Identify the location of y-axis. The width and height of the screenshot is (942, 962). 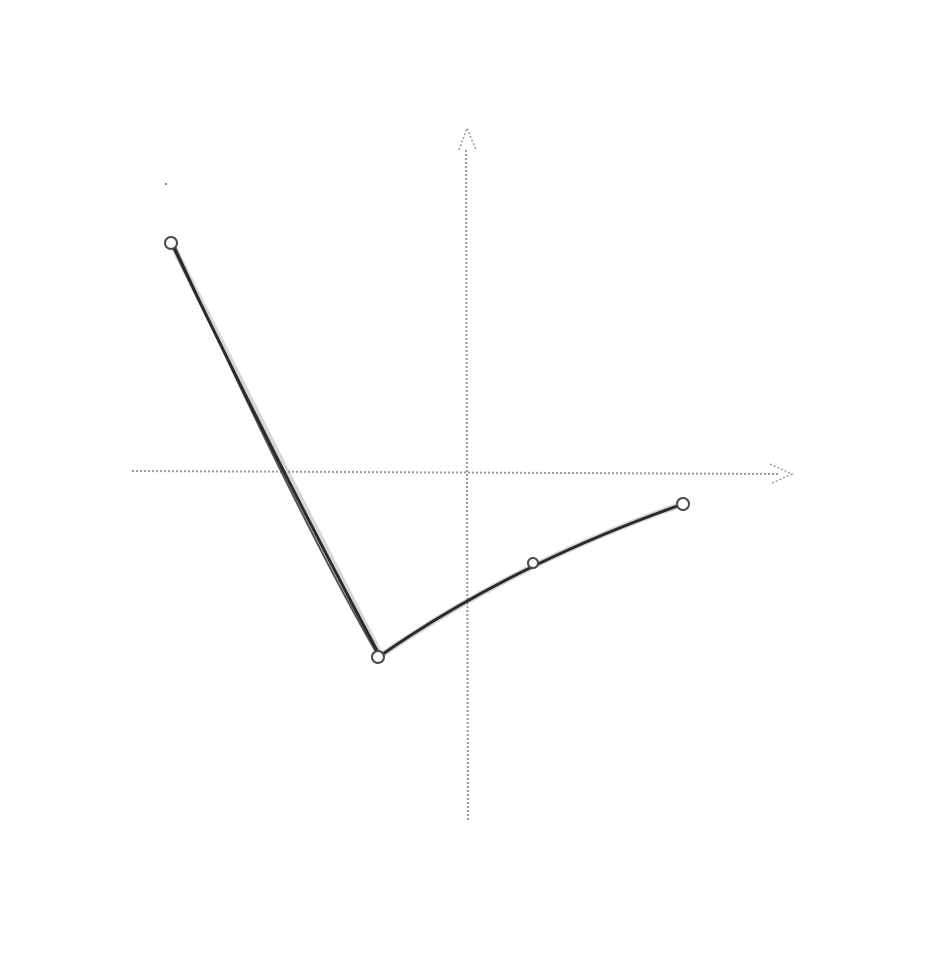
(467, 473).